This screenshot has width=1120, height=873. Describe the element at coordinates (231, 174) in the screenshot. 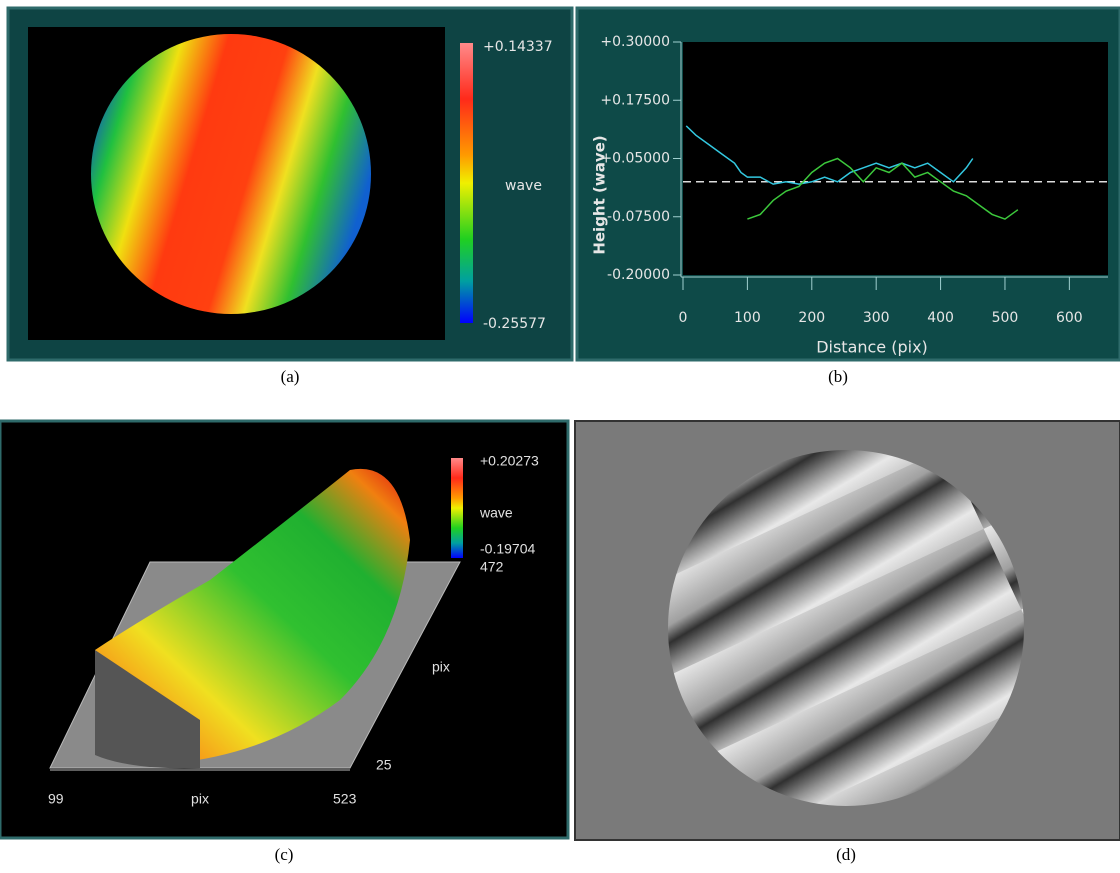

I see `surface-map` at that location.